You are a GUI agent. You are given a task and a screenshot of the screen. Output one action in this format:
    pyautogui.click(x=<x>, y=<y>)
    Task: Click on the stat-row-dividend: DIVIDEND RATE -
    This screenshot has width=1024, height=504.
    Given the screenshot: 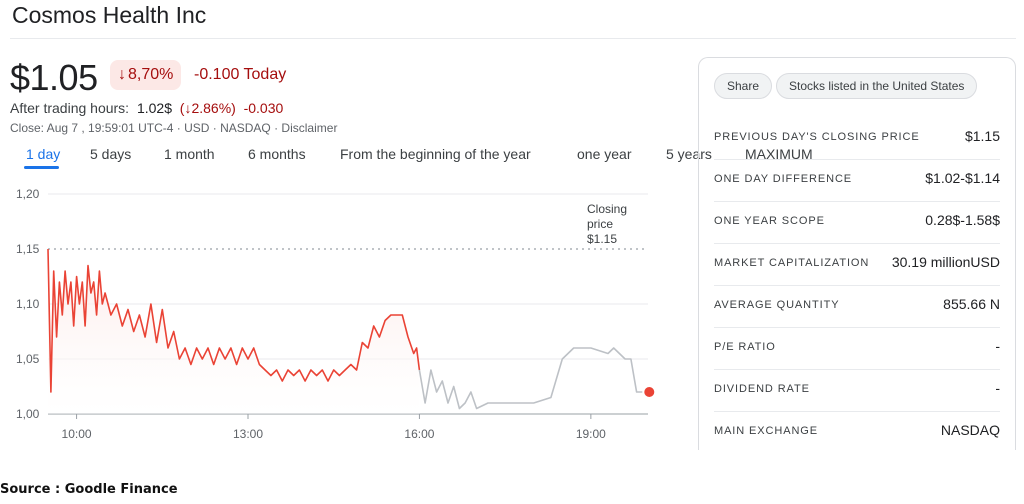 What is the action you would take?
    pyautogui.click(x=857, y=391)
    